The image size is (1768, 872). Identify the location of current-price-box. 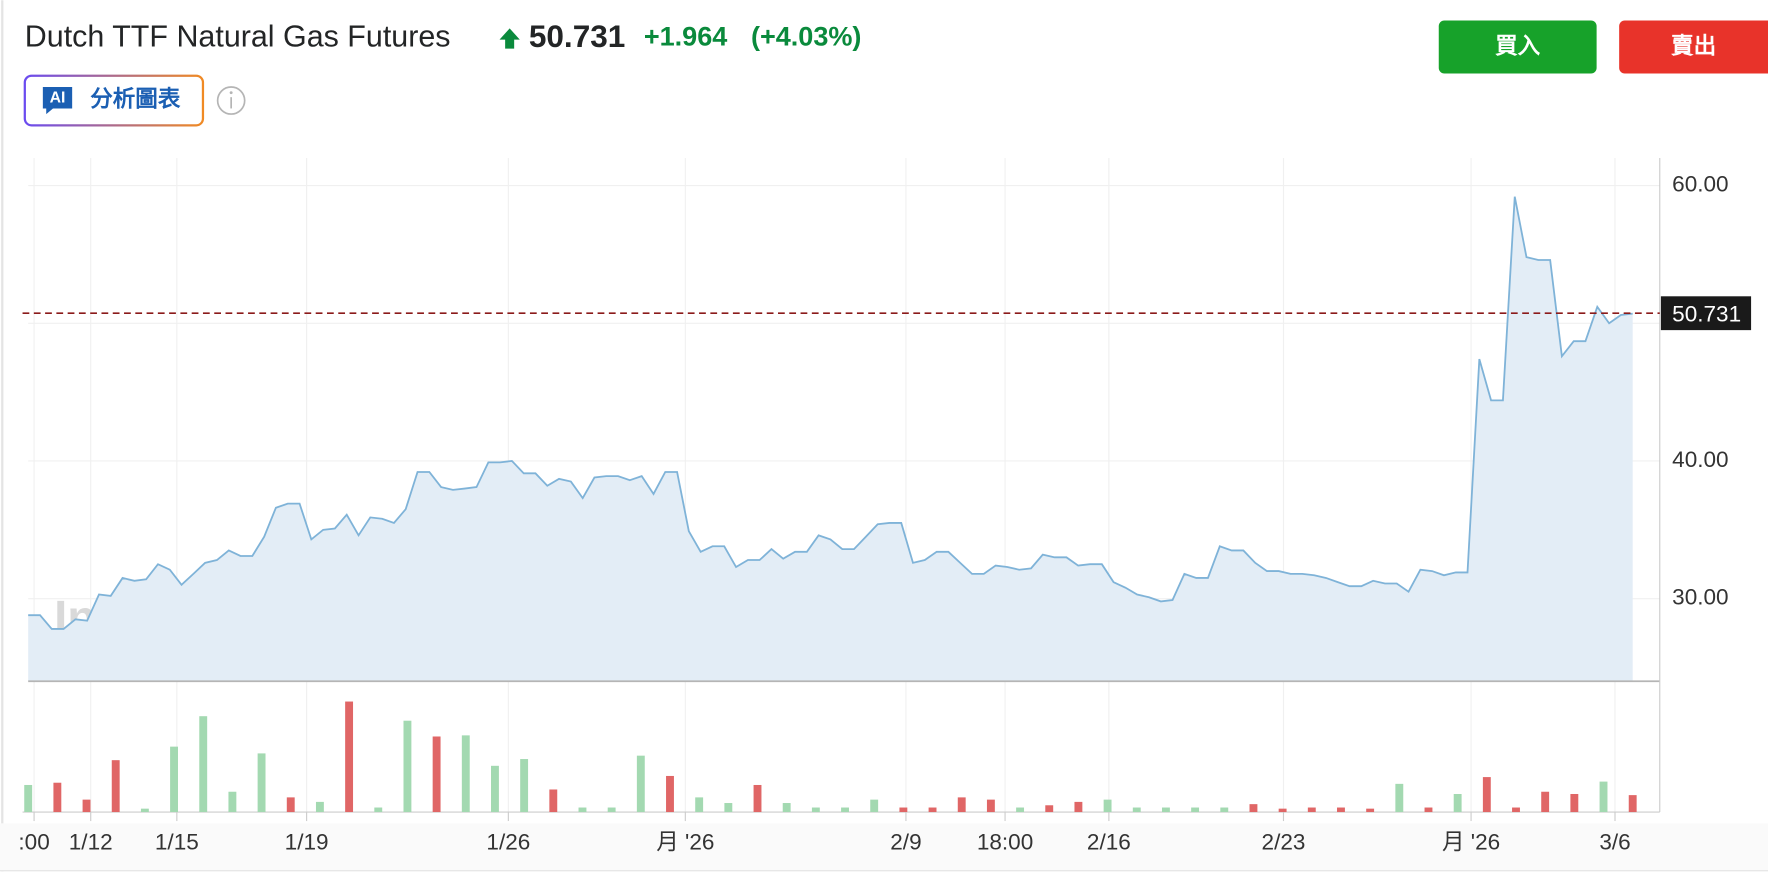
(1706, 313).